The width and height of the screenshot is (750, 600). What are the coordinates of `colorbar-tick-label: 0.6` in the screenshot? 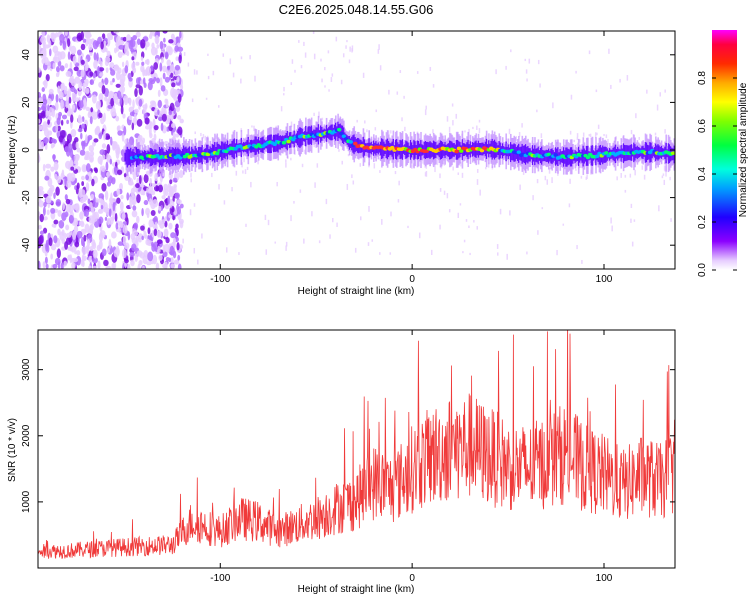 It's located at (702, 126).